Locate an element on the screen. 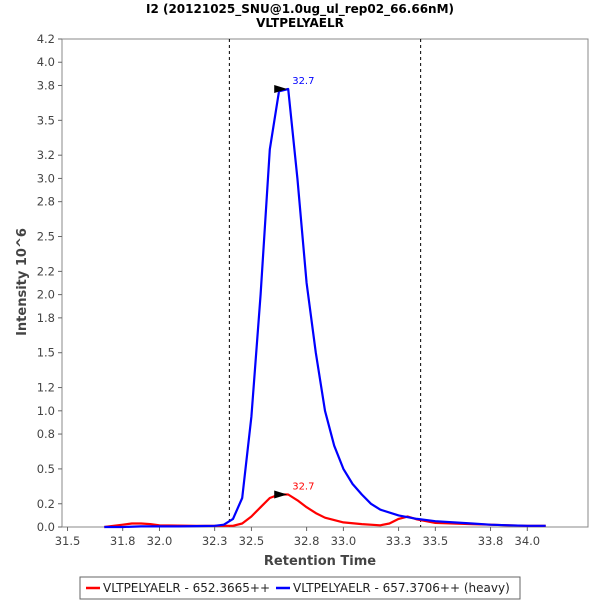 This screenshot has width=600, height=600. x-axis-label: Retention Time is located at coordinates (320, 561).